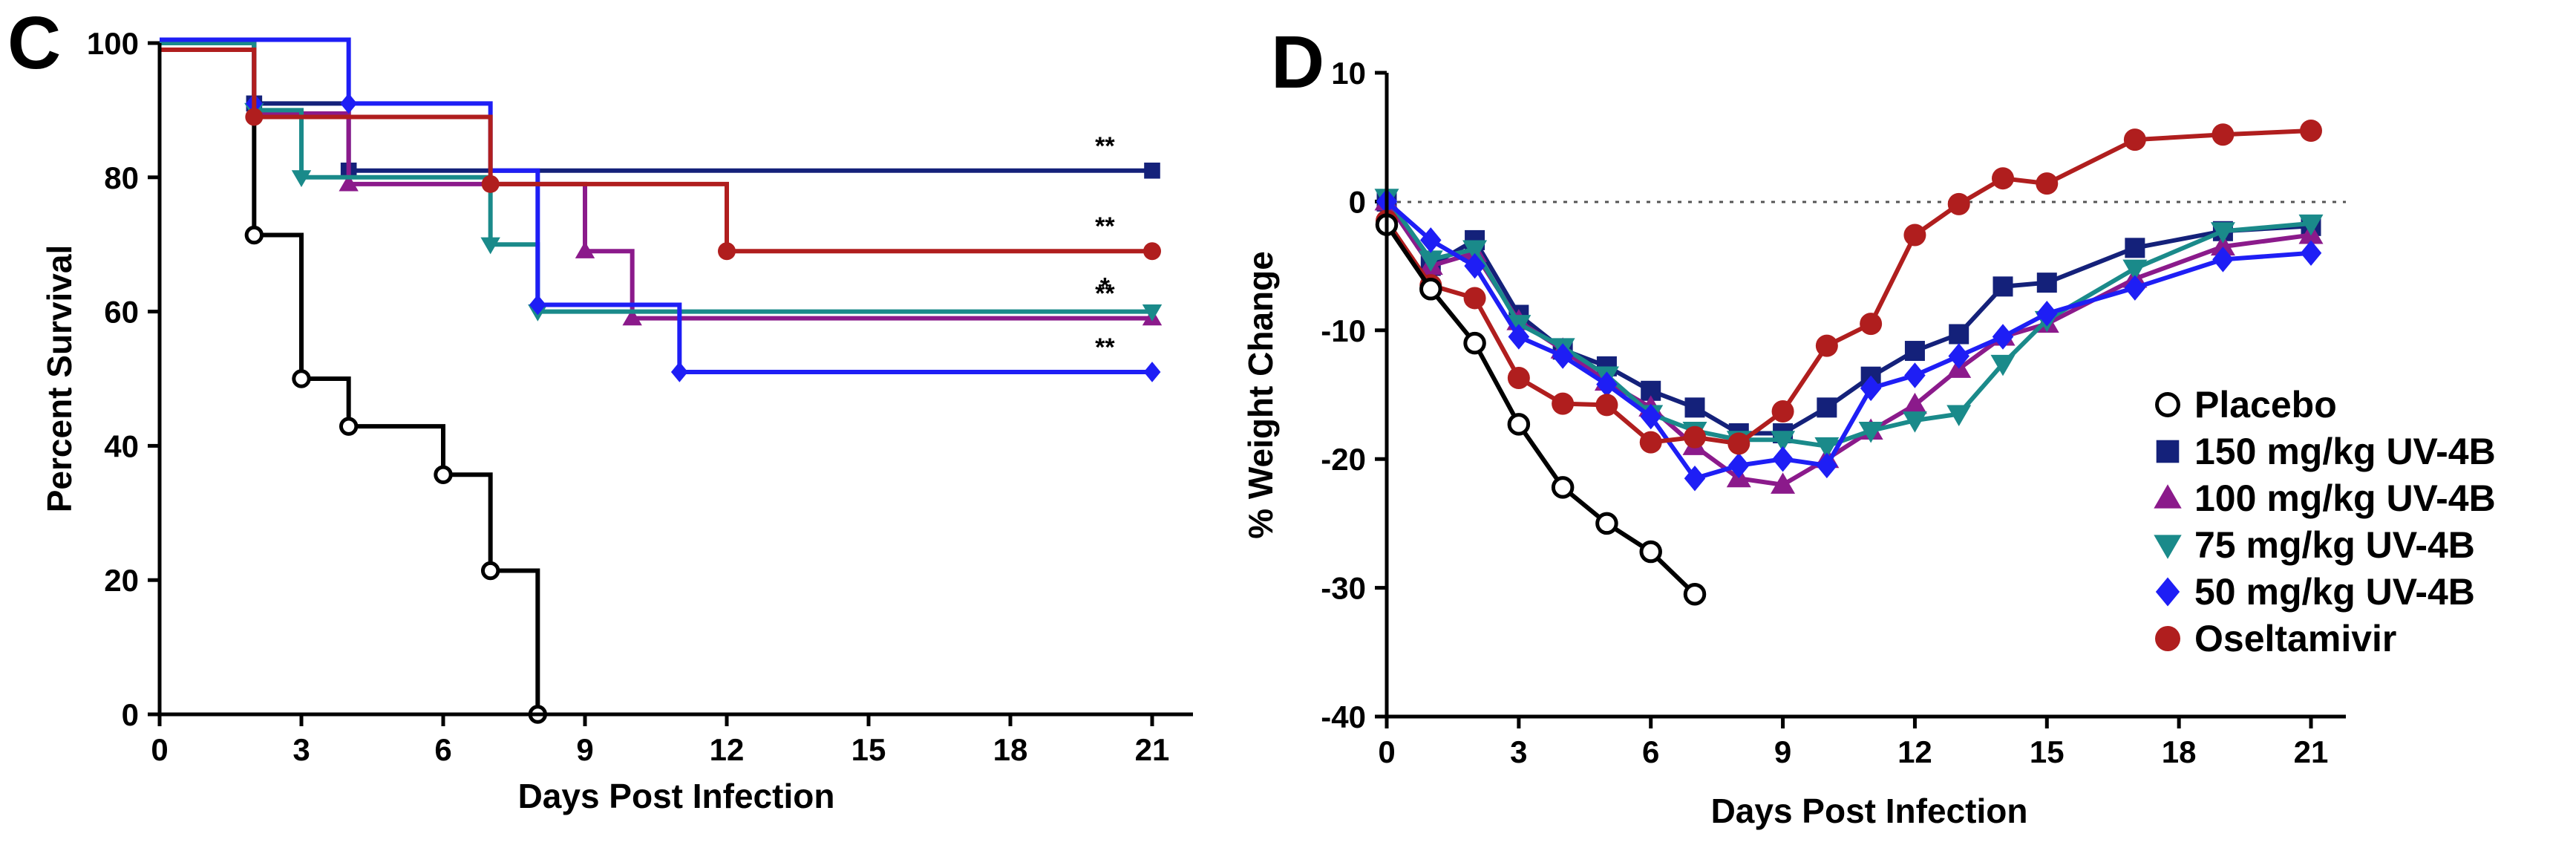 The height and width of the screenshot is (848, 2576). I want to click on survival-series-oseltamivir: **, so click(660, 154).